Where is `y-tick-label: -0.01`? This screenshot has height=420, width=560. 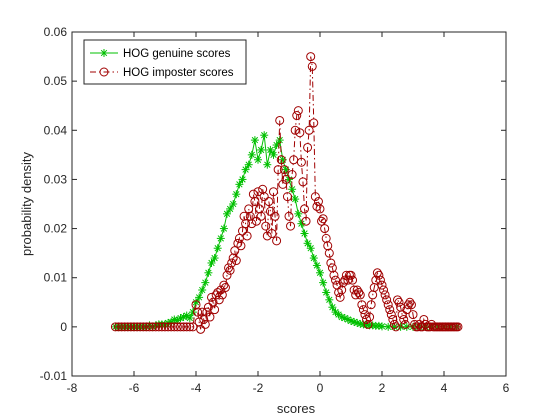
y-tick-label: -0.01 is located at coordinates (54, 376).